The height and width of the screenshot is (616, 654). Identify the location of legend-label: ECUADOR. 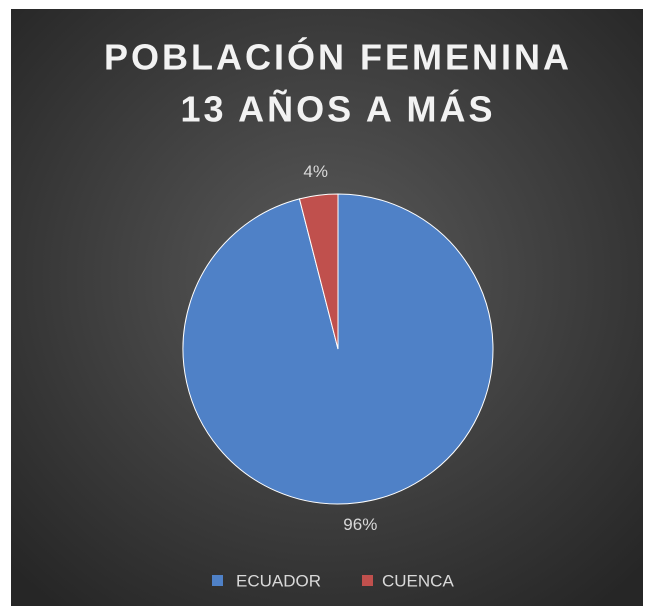
(278, 580).